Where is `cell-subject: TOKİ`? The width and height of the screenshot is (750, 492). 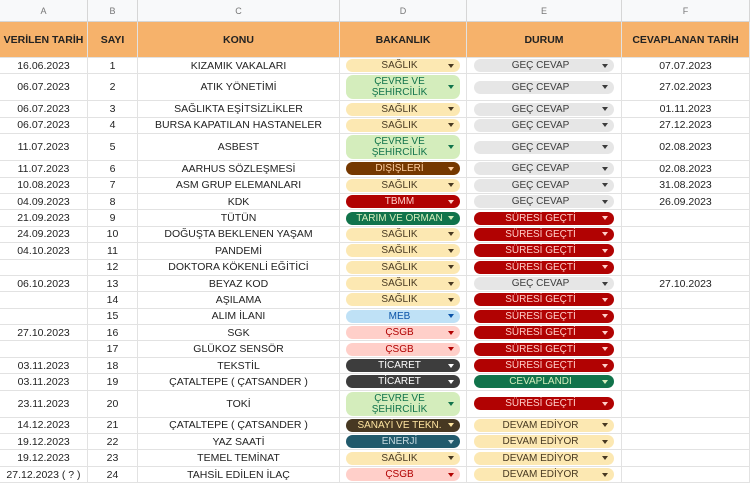
cell-subject: TOKİ is located at coordinates (239, 404).